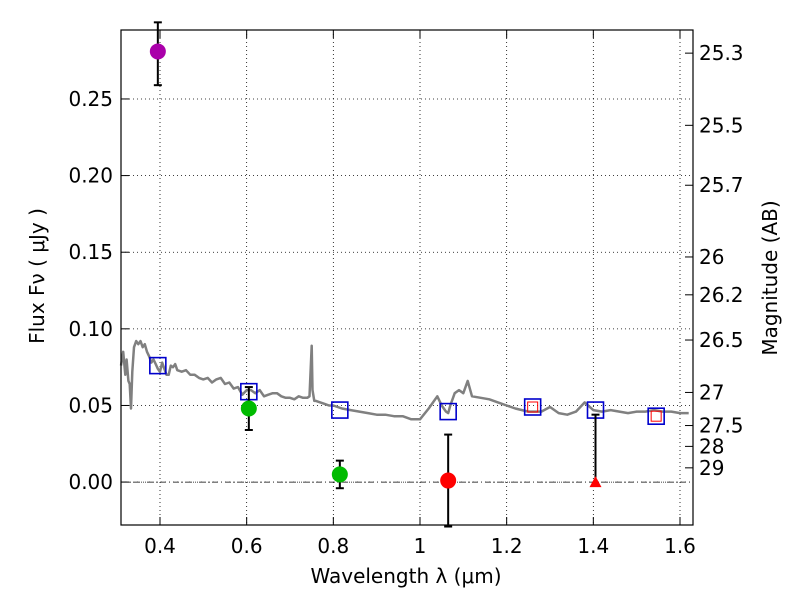 This screenshot has width=800, height=600. I want to click on x-tick-label: 0.4, so click(160, 546).